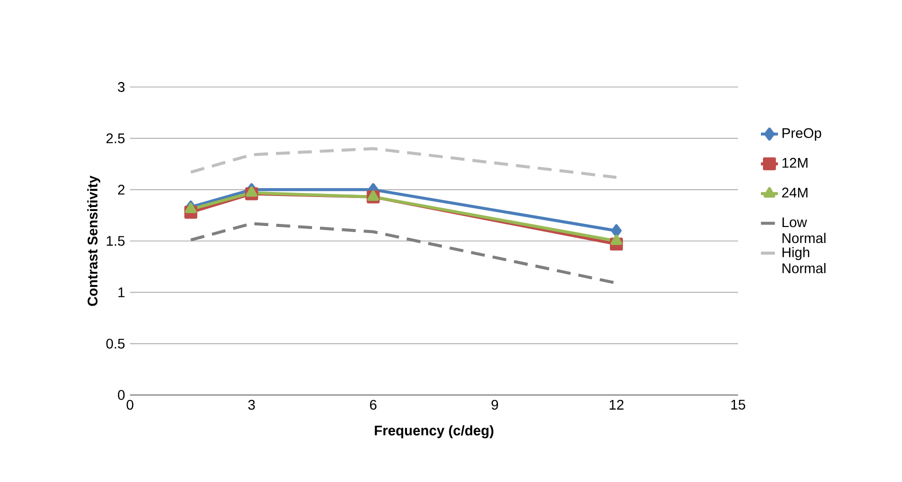 This screenshot has width=902, height=482. Describe the element at coordinates (251, 405) in the screenshot. I see `x-tick-label: 3` at that location.